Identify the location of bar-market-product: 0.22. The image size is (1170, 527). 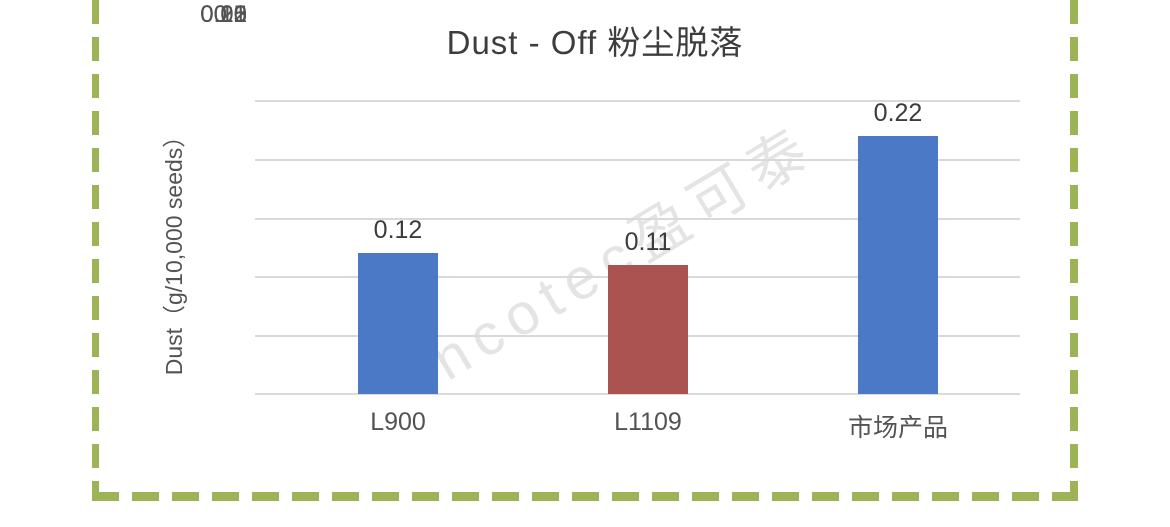
(898, 246).